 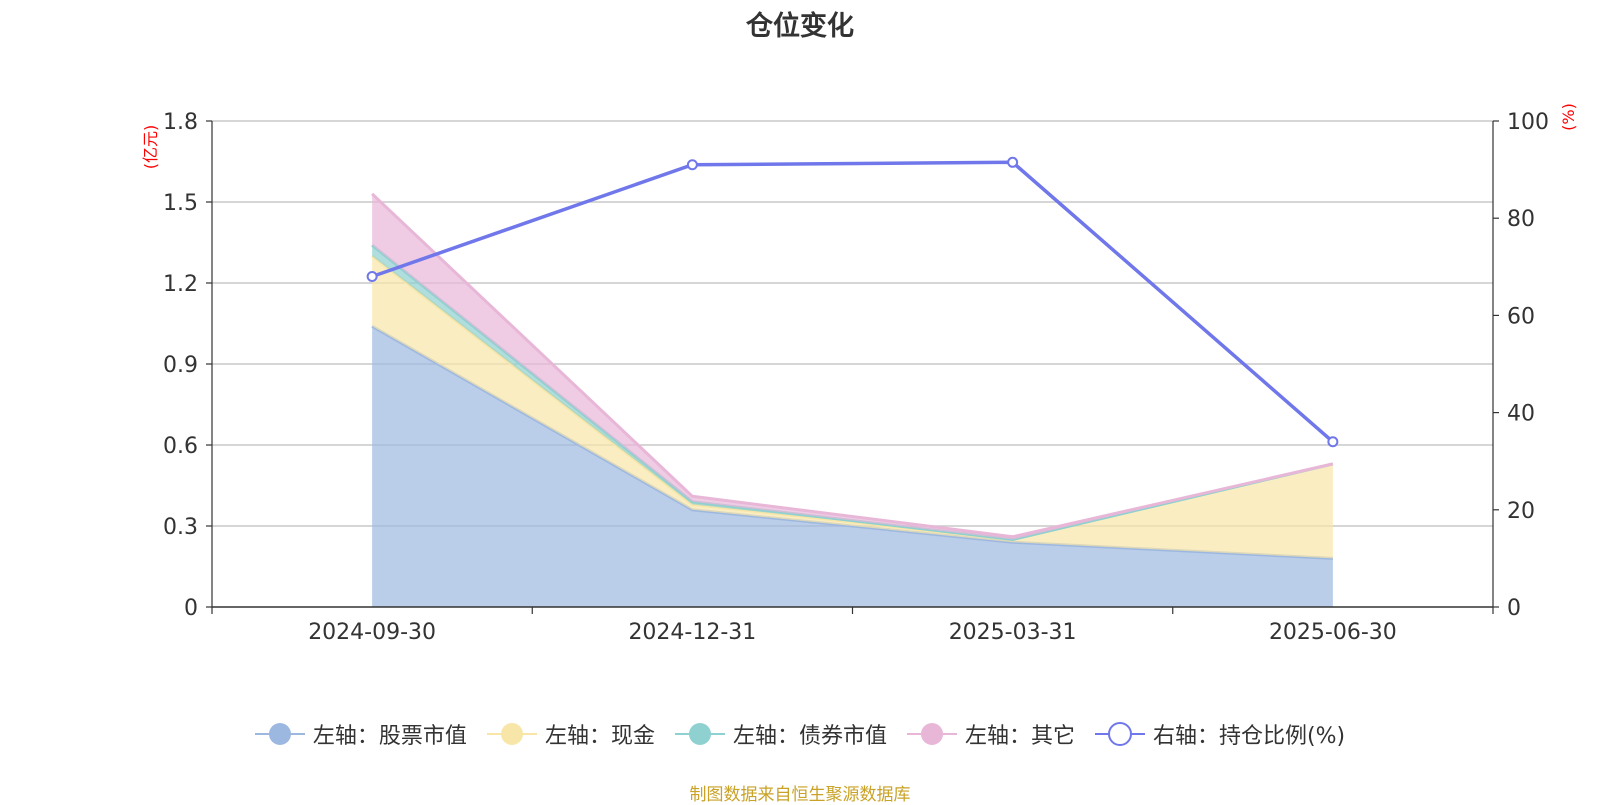 I want to click on legend-label: 左轴：股票市值, so click(x=389, y=736).